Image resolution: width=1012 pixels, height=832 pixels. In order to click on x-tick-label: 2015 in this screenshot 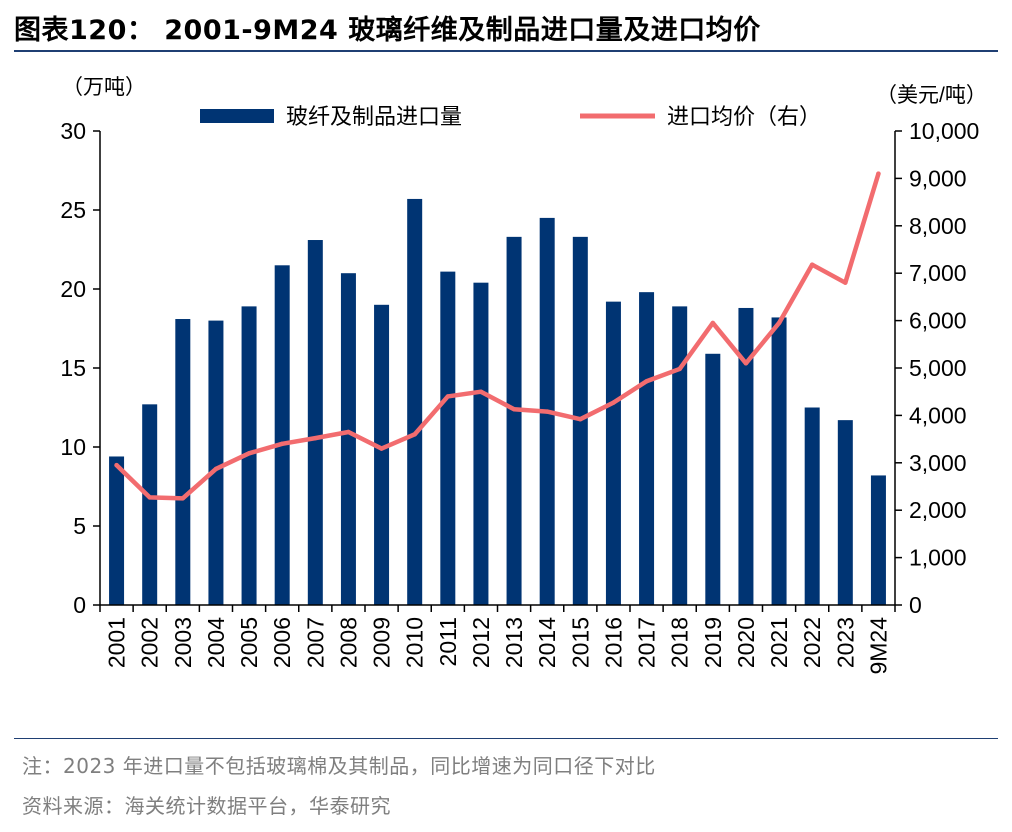, I will do `click(580, 642)`.